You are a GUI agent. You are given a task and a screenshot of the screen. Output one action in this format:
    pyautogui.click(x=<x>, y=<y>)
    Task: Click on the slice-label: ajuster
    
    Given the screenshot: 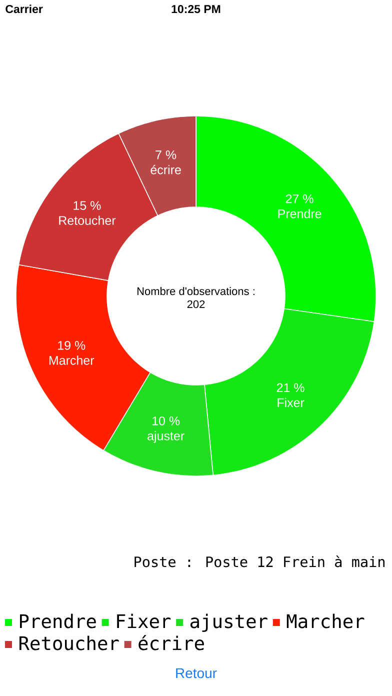 What is the action you would take?
    pyautogui.click(x=166, y=437)
    